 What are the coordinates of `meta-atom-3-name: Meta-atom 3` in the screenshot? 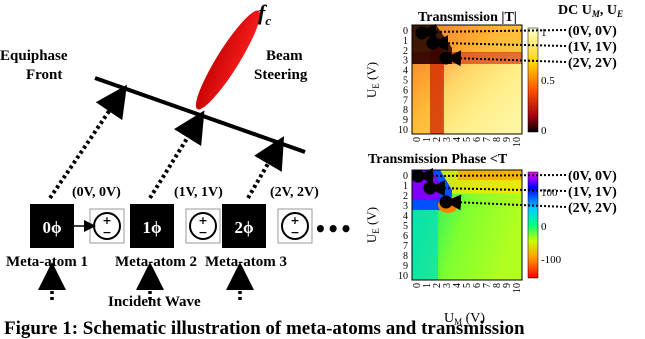 It's located at (246, 262).